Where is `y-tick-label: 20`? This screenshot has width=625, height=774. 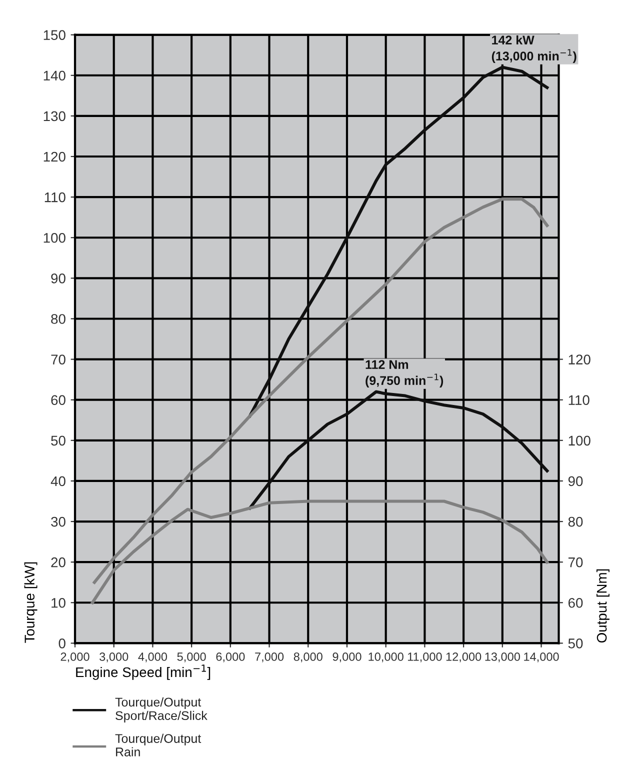
y-tick-label: 20 is located at coordinates (58, 562).